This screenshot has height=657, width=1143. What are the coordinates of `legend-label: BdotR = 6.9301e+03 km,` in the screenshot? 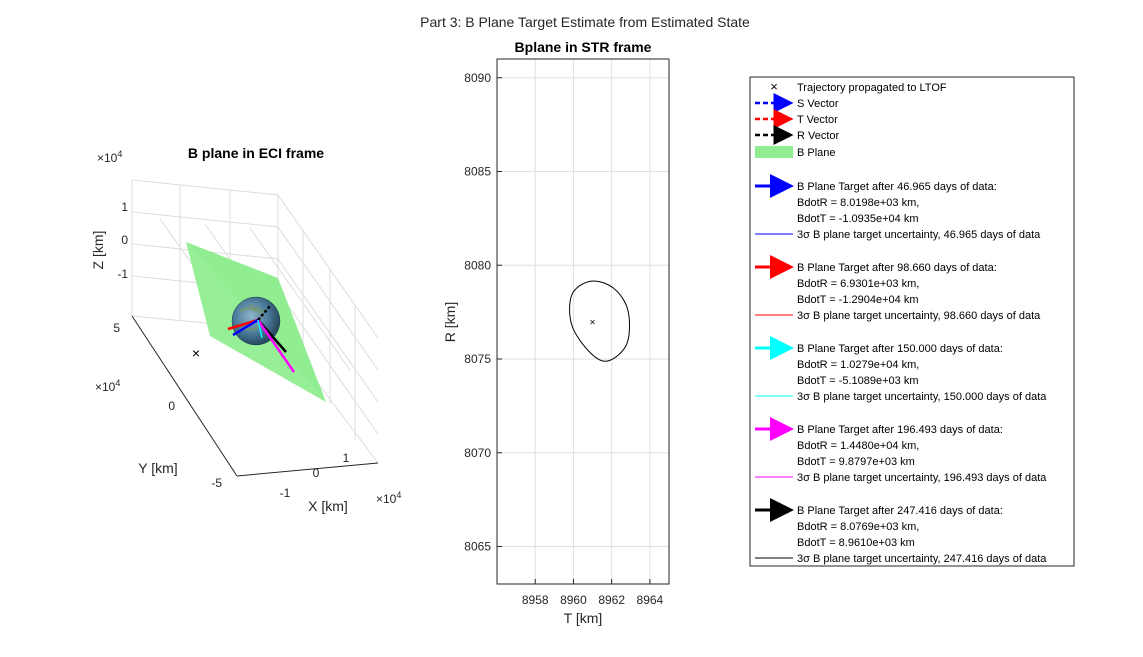 It's located at (858, 284).